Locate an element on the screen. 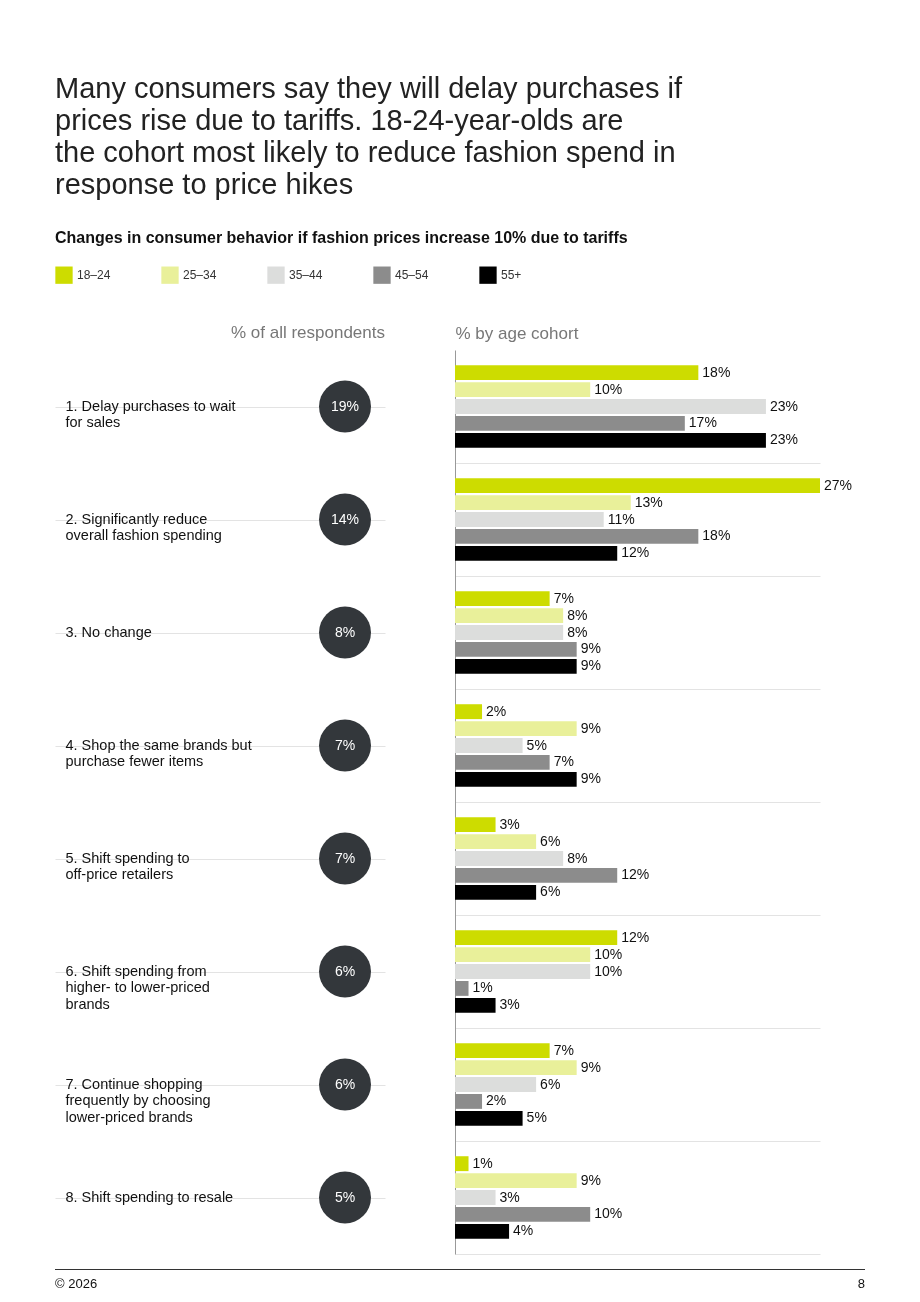  data-label: 27% is located at coordinates (838, 484).